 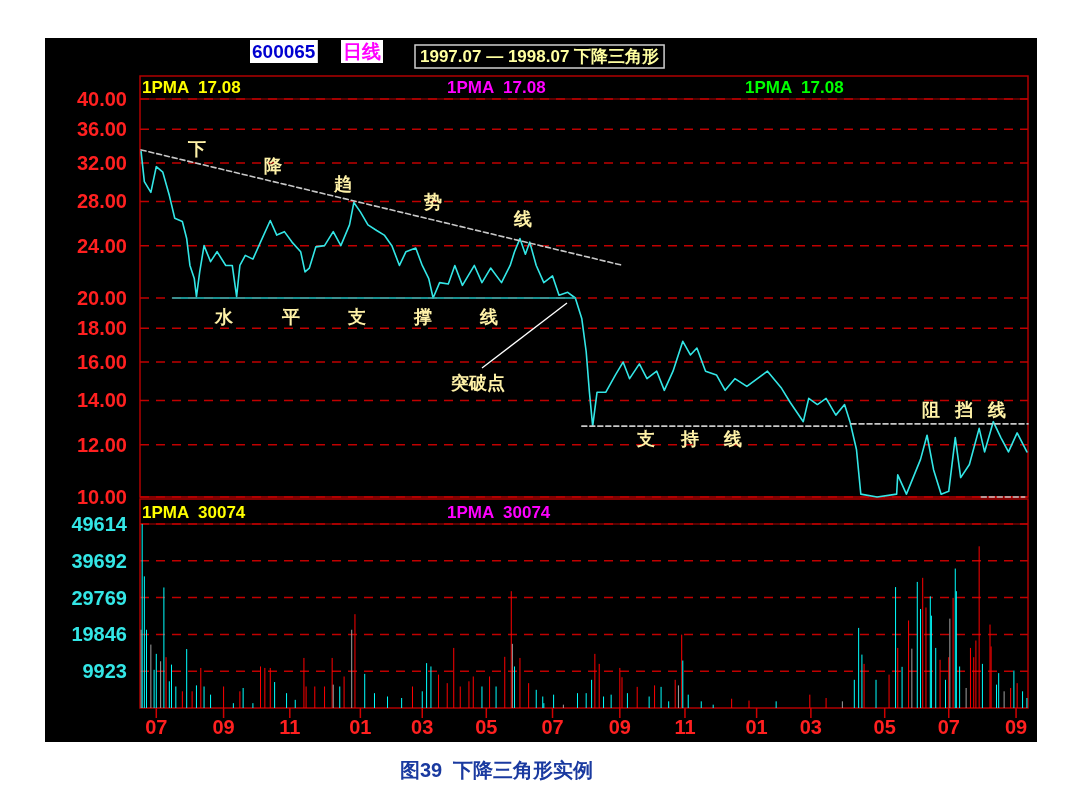 What do you see at coordinates (477, 383) in the screenshot?
I see `annotation: 突破点` at bounding box center [477, 383].